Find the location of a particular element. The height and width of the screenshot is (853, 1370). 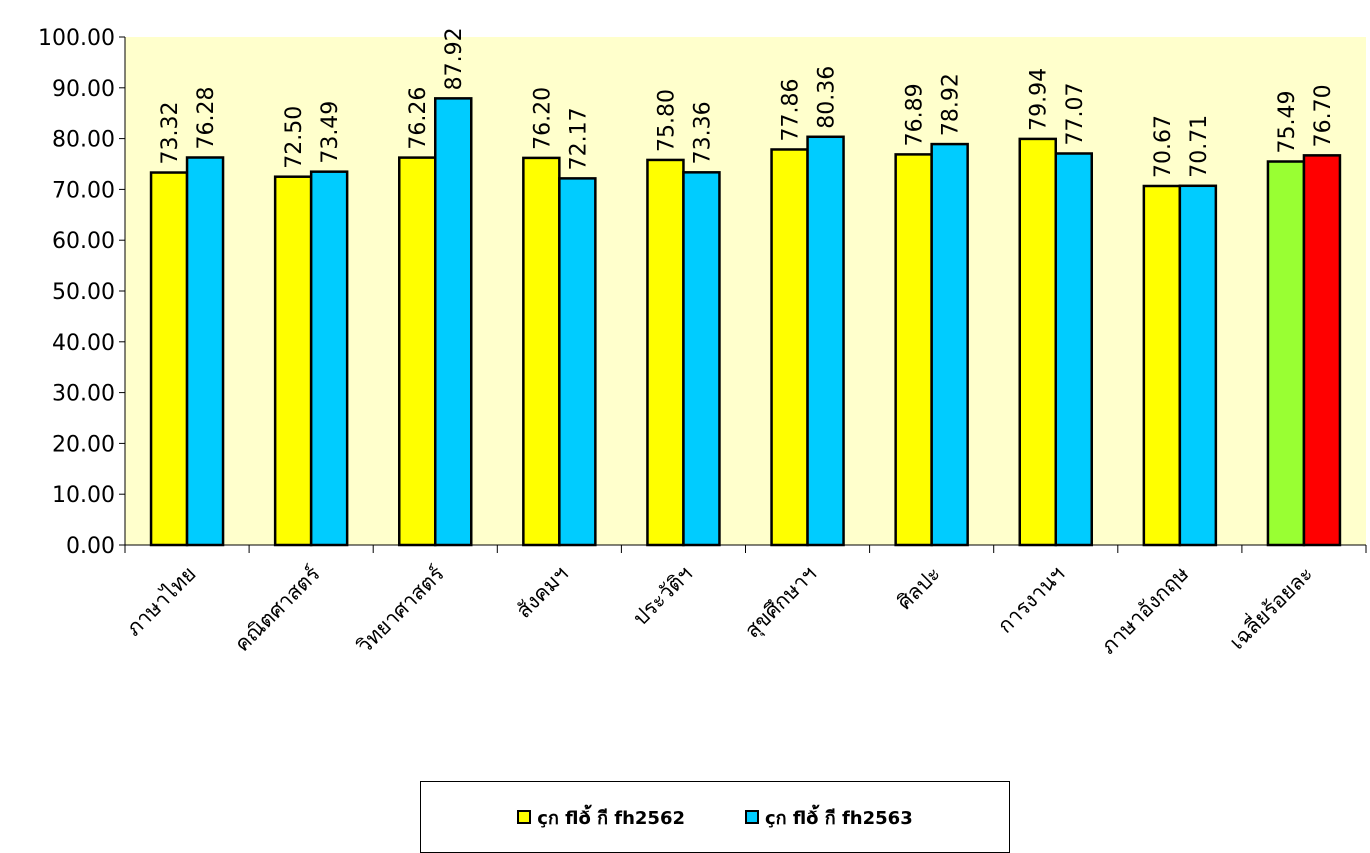

y-tick-label: 70.00 is located at coordinates (83, 190).